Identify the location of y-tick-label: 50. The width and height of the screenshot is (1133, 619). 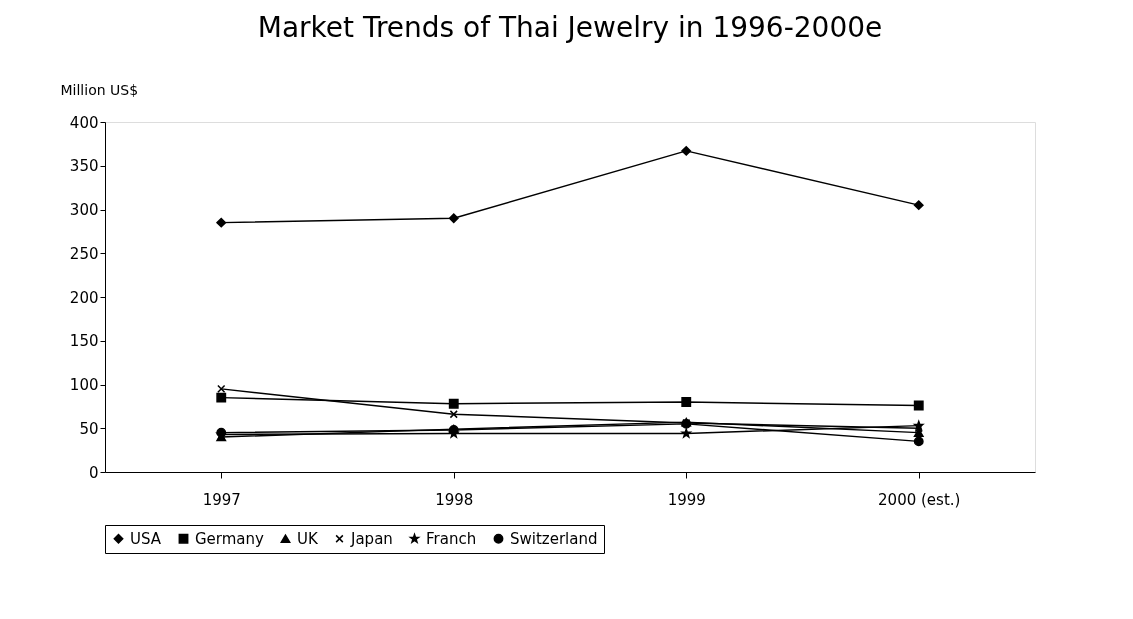
(89, 428).